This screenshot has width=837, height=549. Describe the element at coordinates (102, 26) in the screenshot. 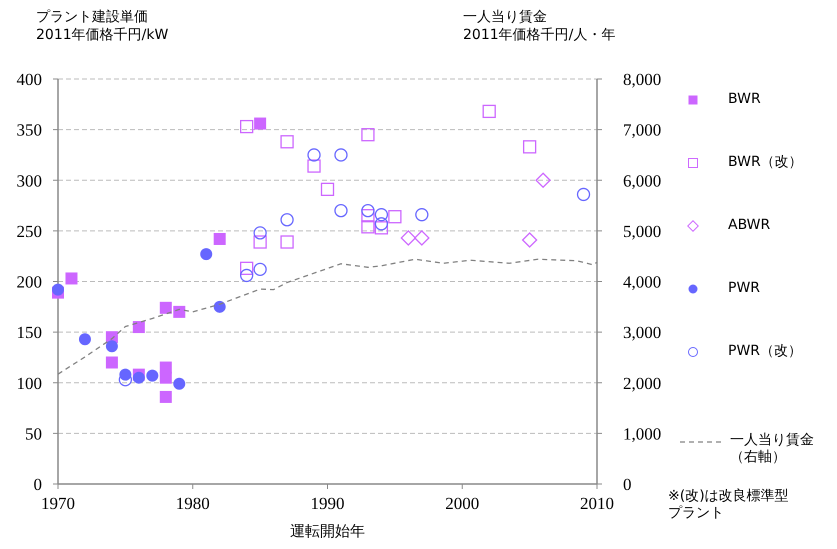

I see `y-axis-title: プラント建設単価 2011年価格千円/kW` at that location.